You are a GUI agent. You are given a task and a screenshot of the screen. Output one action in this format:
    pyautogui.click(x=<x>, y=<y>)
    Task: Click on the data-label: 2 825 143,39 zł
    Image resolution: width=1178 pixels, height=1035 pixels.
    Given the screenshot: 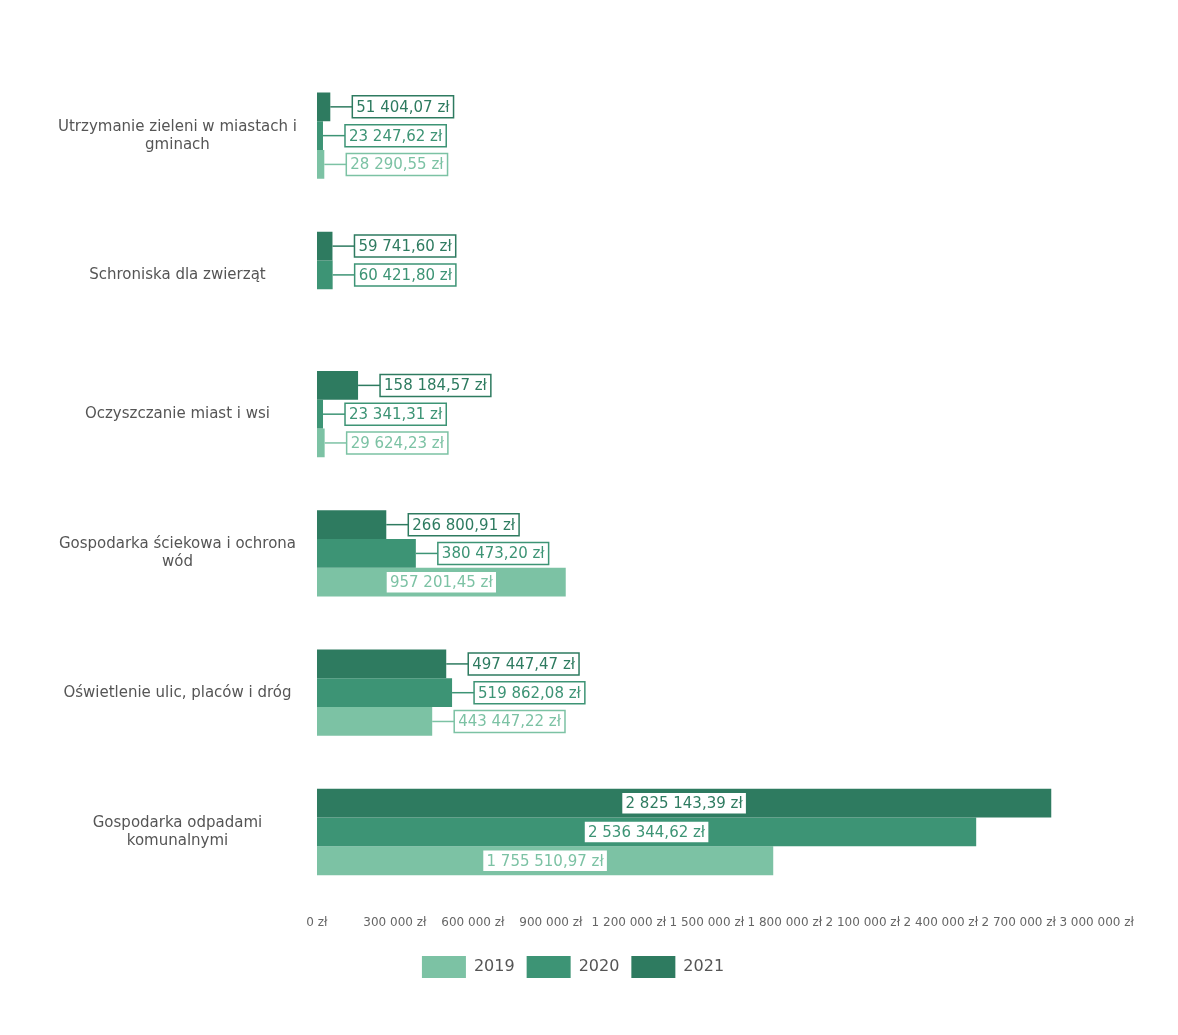 What is the action you would take?
    pyautogui.click(x=684, y=803)
    